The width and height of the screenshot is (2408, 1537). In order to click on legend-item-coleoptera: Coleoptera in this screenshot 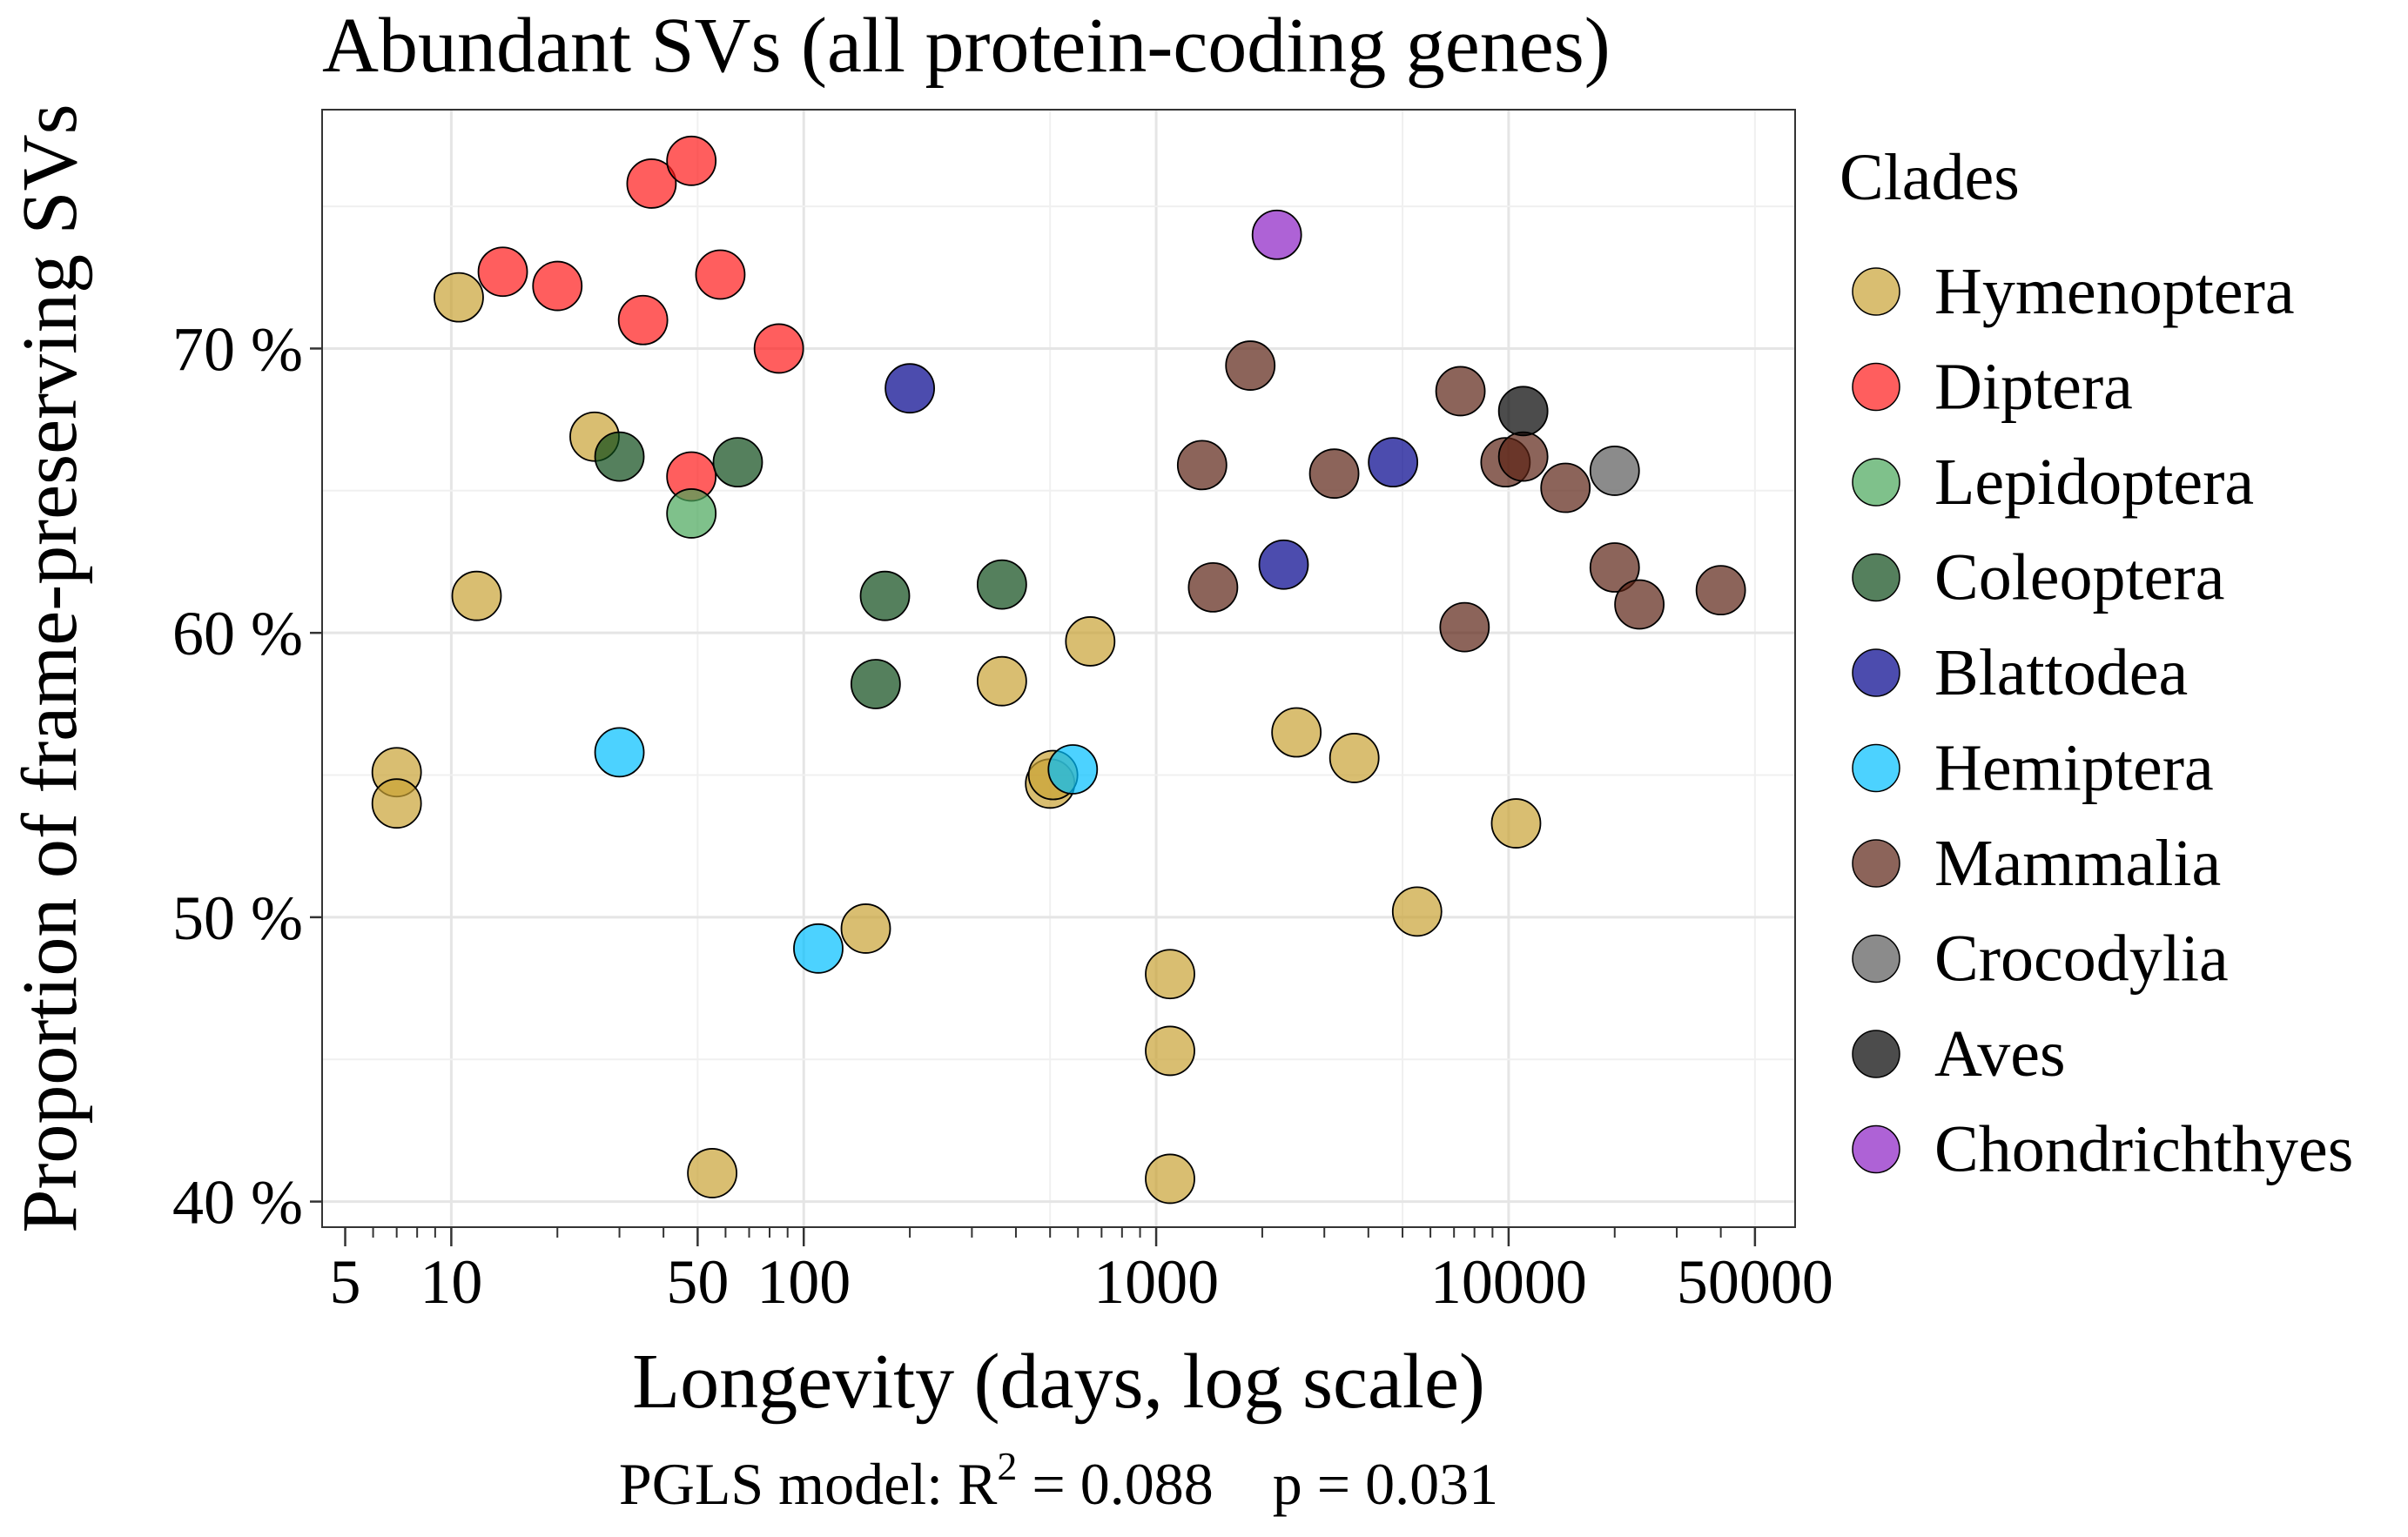, I will do `click(2038, 577)`.